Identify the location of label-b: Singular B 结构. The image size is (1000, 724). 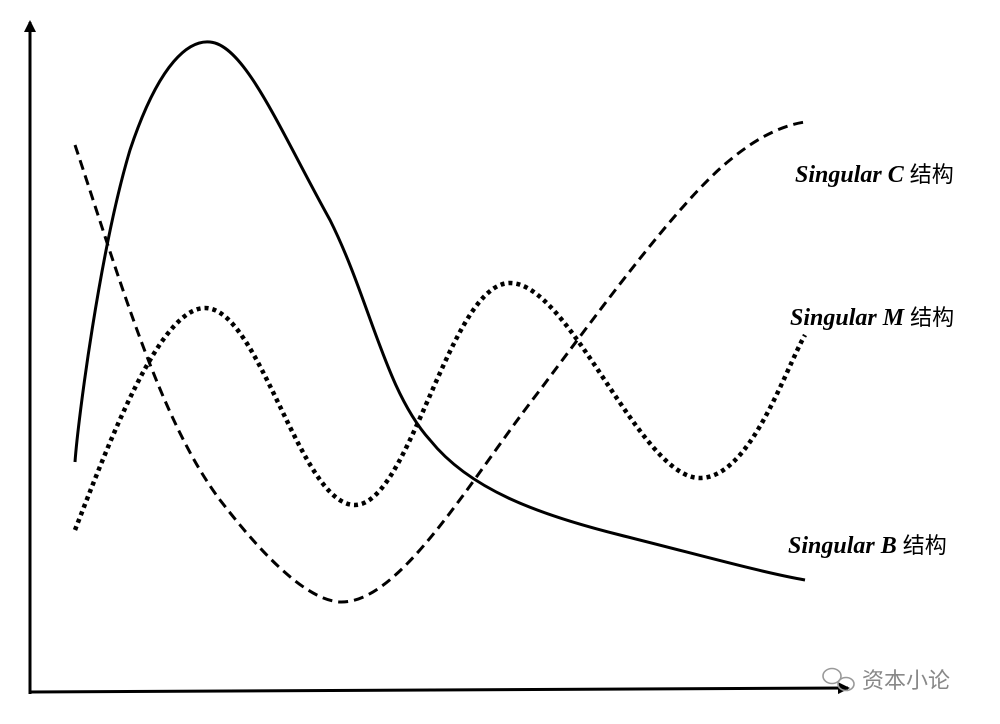
(867, 546).